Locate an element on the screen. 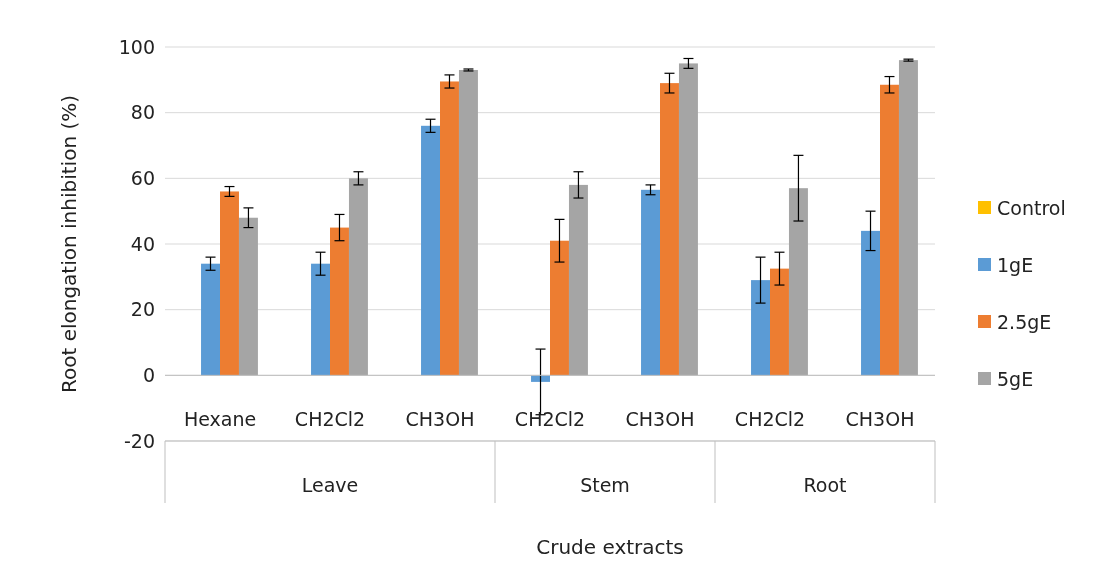 This screenshot has width=1106, height=561. y-tick-label: 100 is located at coordinates (136, 46).